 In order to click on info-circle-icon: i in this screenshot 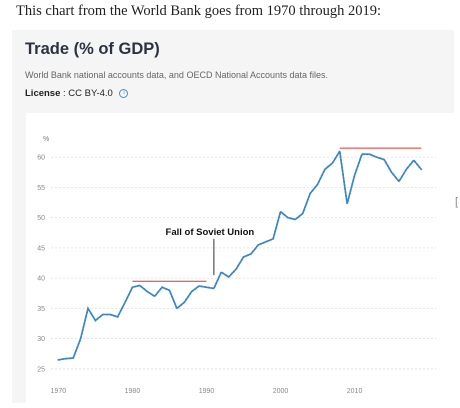, I will do `click(124, 93)`.